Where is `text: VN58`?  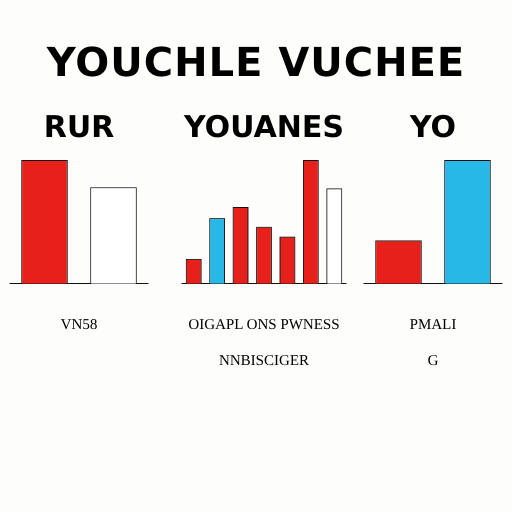 text: VN58 is located at coordinates (79, 325).